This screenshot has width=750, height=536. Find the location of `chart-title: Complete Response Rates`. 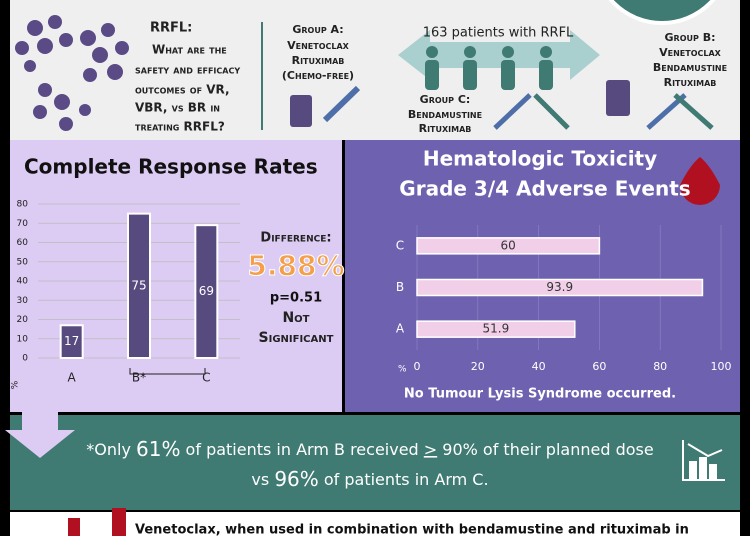

chart-title: Complete Response Rates is located at coordinates (171, 167).